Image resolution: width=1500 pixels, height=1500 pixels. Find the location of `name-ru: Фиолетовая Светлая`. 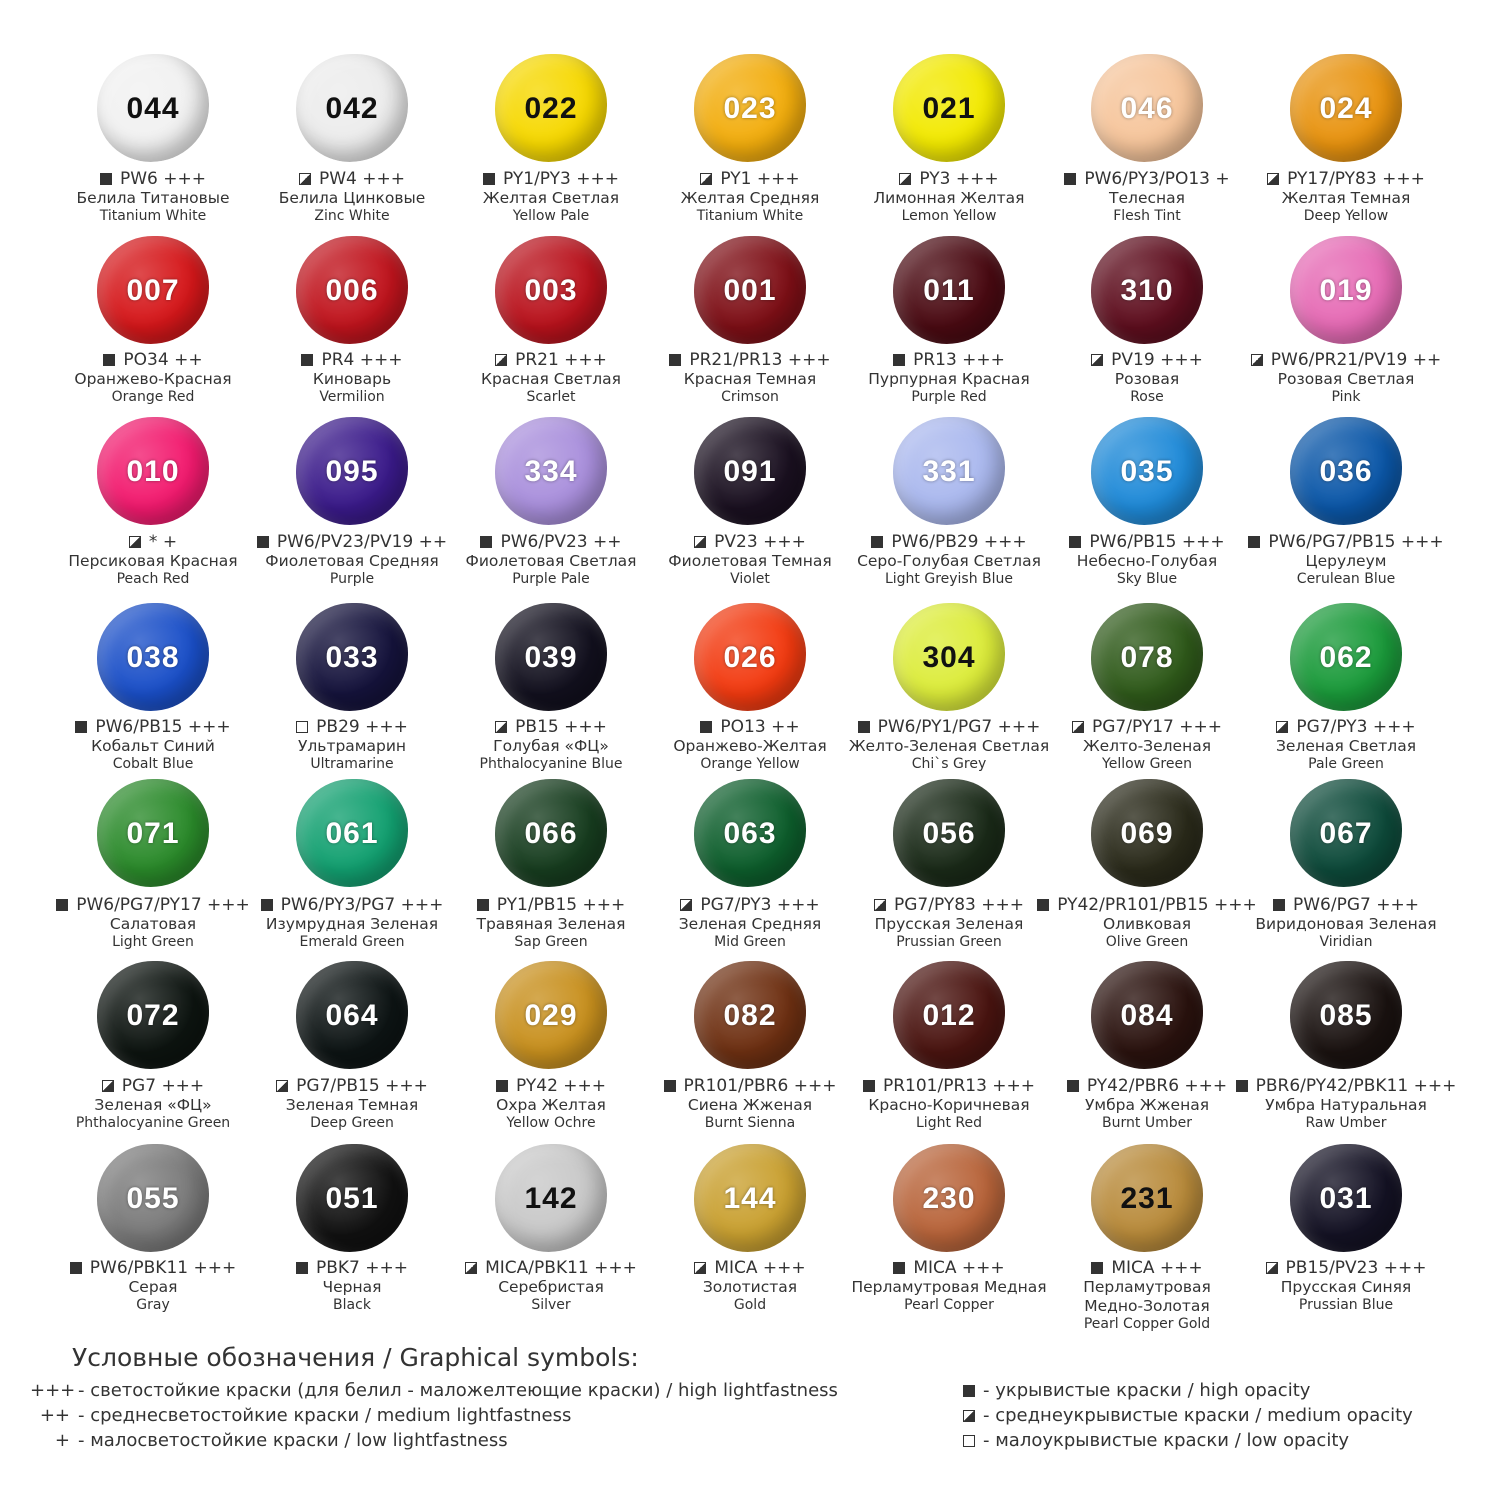

name-ru: Фиолетовая Светлая is located at coordinates (551, 561).